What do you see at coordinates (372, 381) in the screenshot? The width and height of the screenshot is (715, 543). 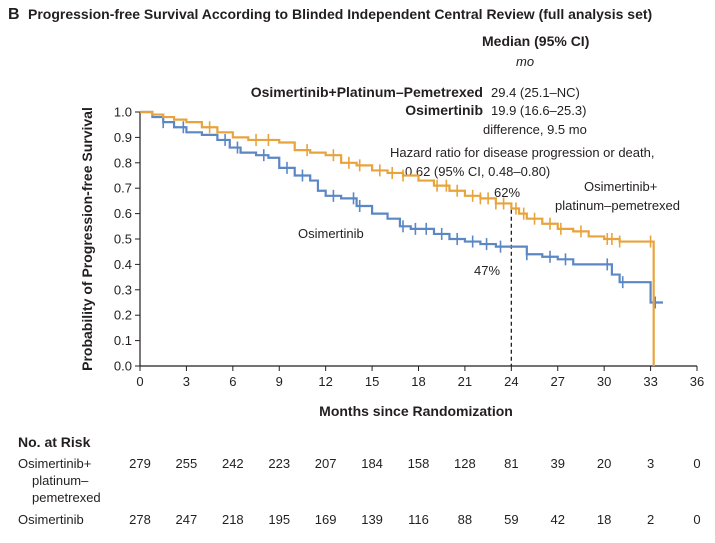 I see `x-tick-label: 15` at bounding box center [372, 381].